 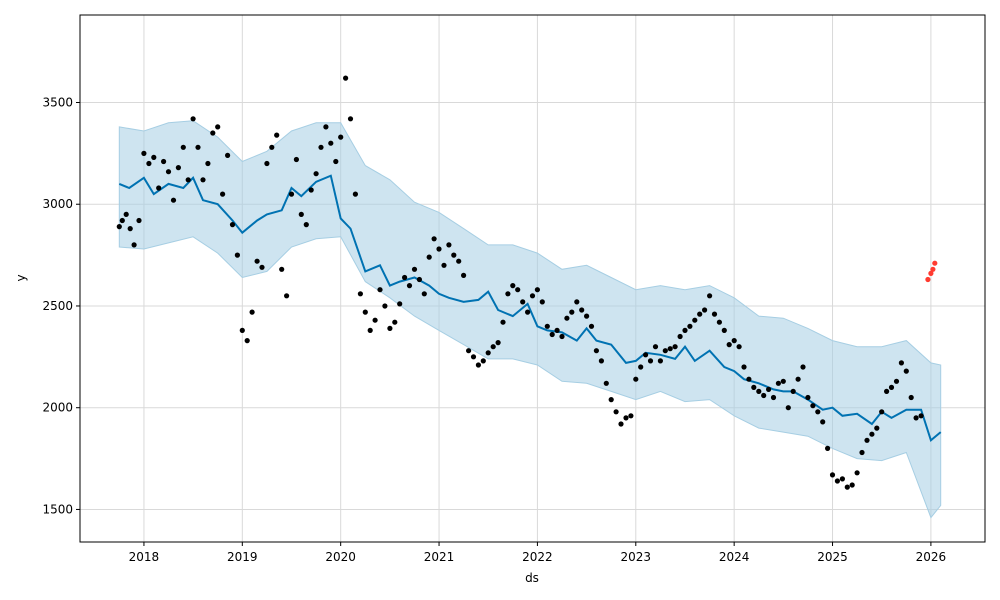 What do you see at coordinates (61, 305) in the screenshot?
I see `y-axis-ticks: 1500 2000 2500 3000 3500` at bounding box center [61, 305].